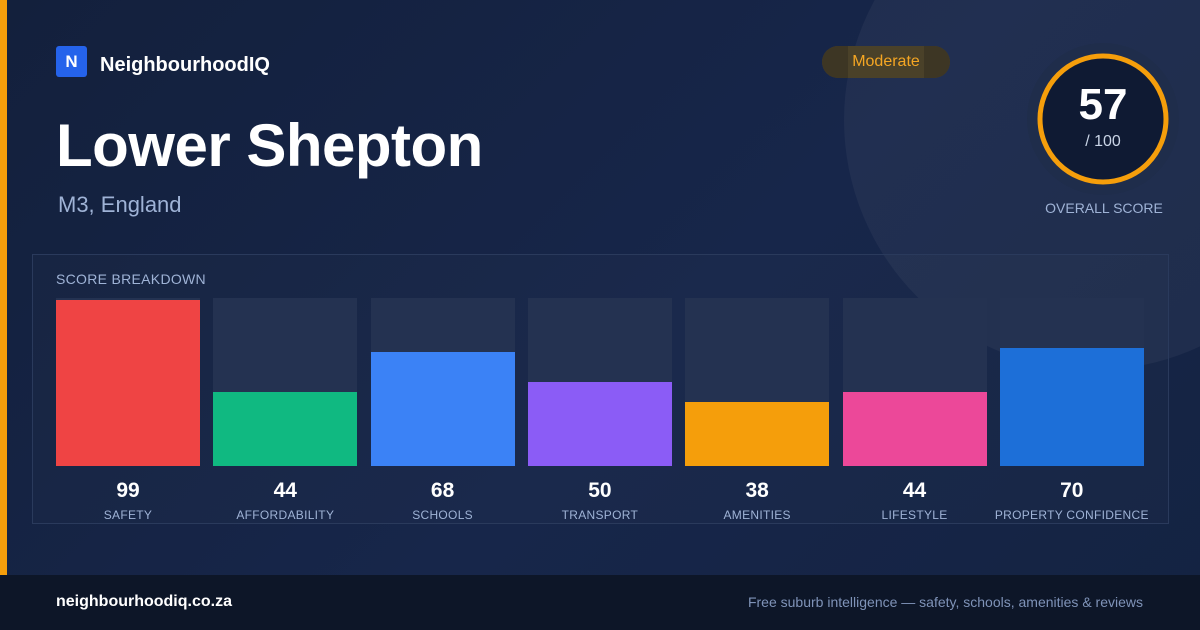 The width and height of the screenshot is (1200, 630). Describe the element at coordinates (600, 515) in the screenshot. I see `bar-label: TRANSPORT` at that location.